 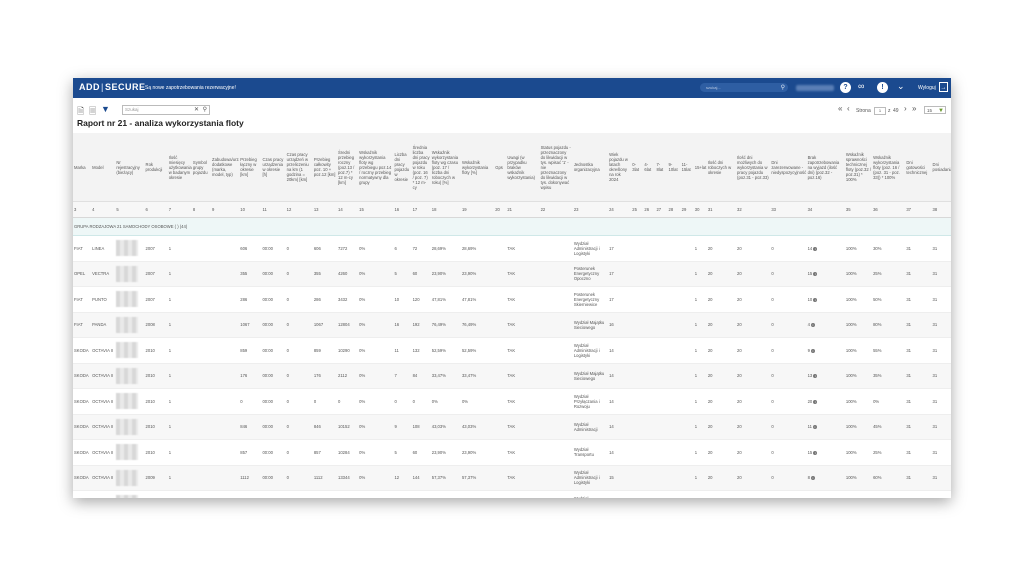 What do you see at coordinates (858, 248) in the screenshot?
I see `cell-tech: 100%` at bounding box center [858, 248].